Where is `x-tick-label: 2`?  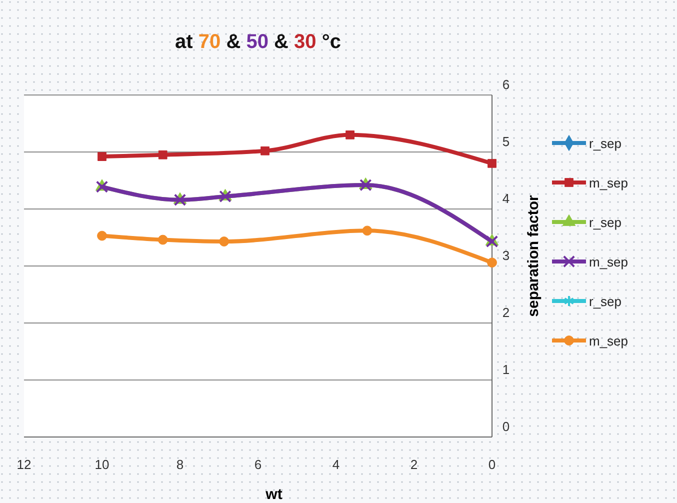
x-tick-label: 2 is located at coordinates (414, 464).